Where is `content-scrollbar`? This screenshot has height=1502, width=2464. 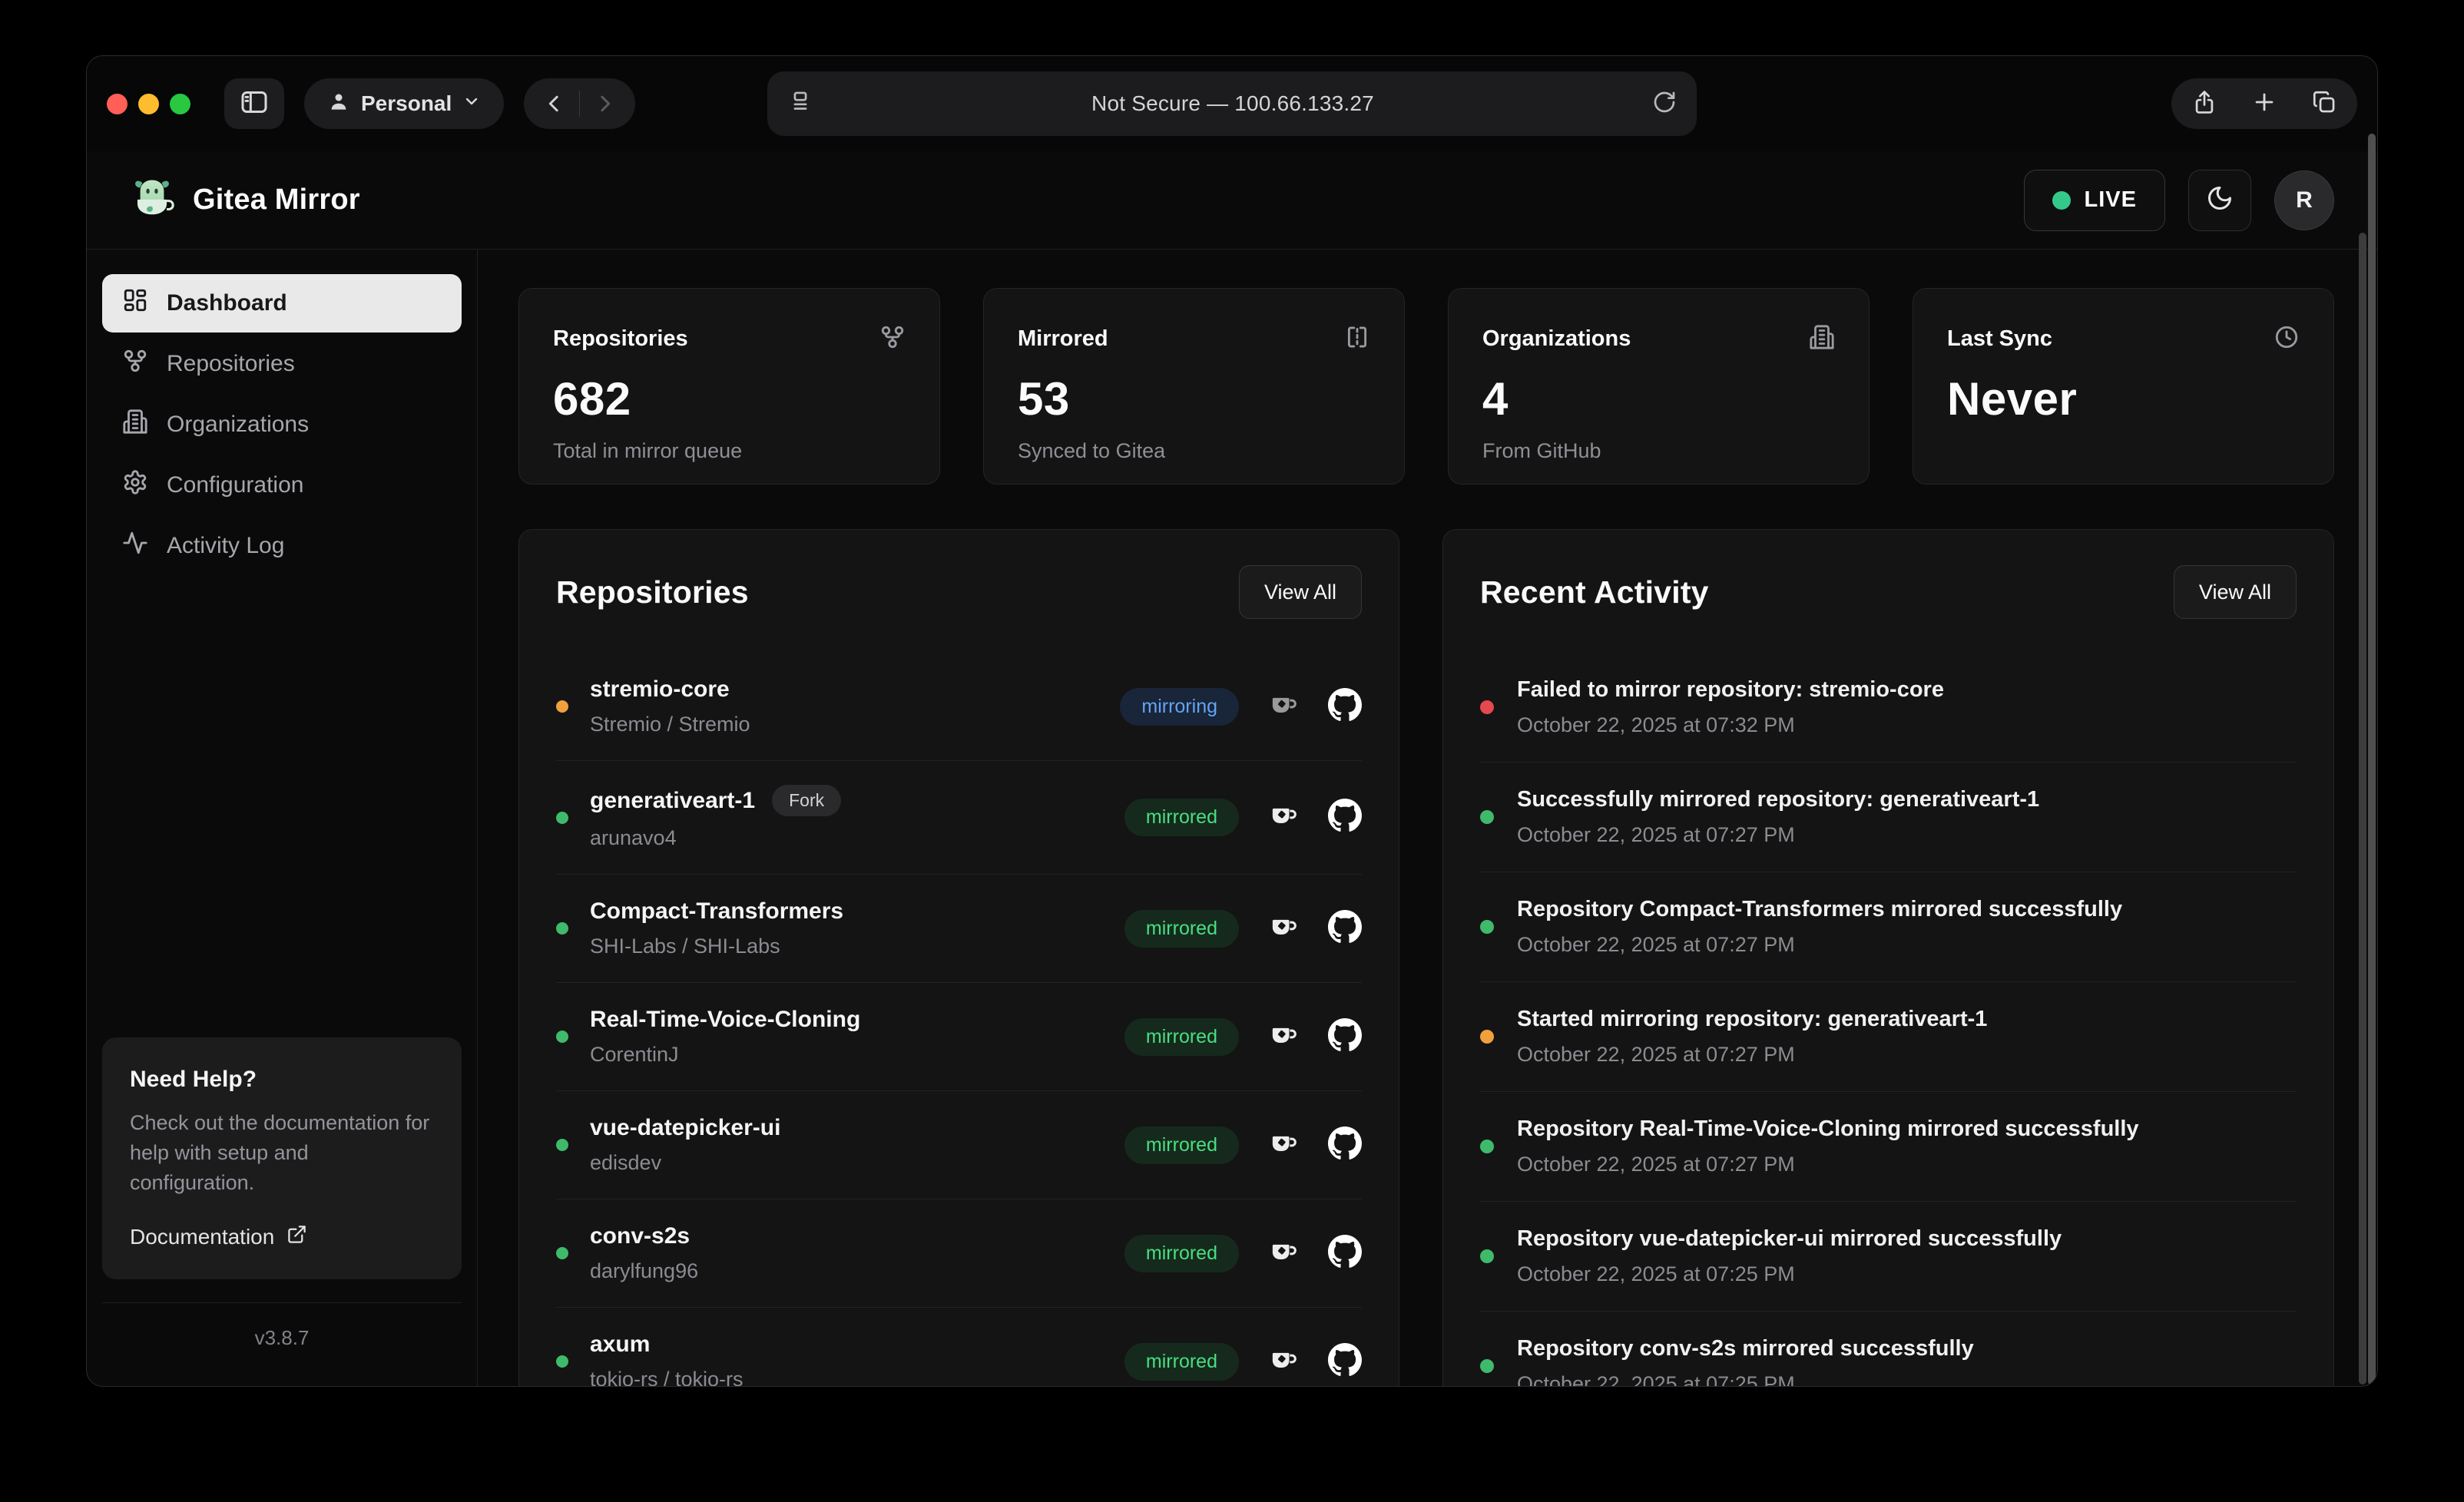 content-scrollbar is located at coordinates (2362, 809).